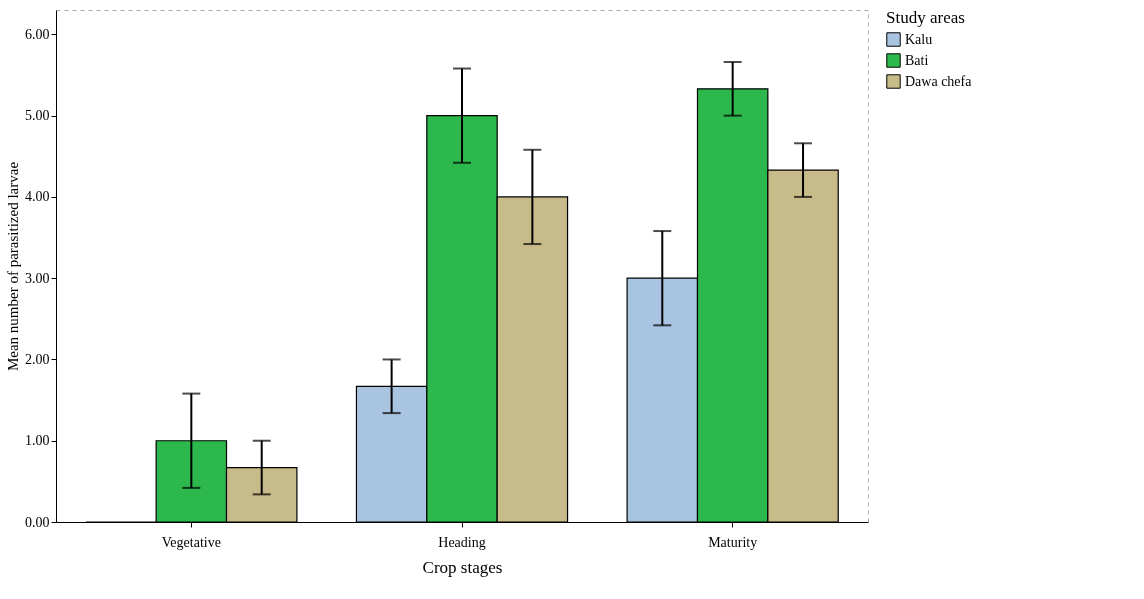 Image resolution: width=1144 pixels, height=599 pixels. Describe the element at coordinates (925, 17) in the screenshot. I see `legend-title: Study areas` at that location.